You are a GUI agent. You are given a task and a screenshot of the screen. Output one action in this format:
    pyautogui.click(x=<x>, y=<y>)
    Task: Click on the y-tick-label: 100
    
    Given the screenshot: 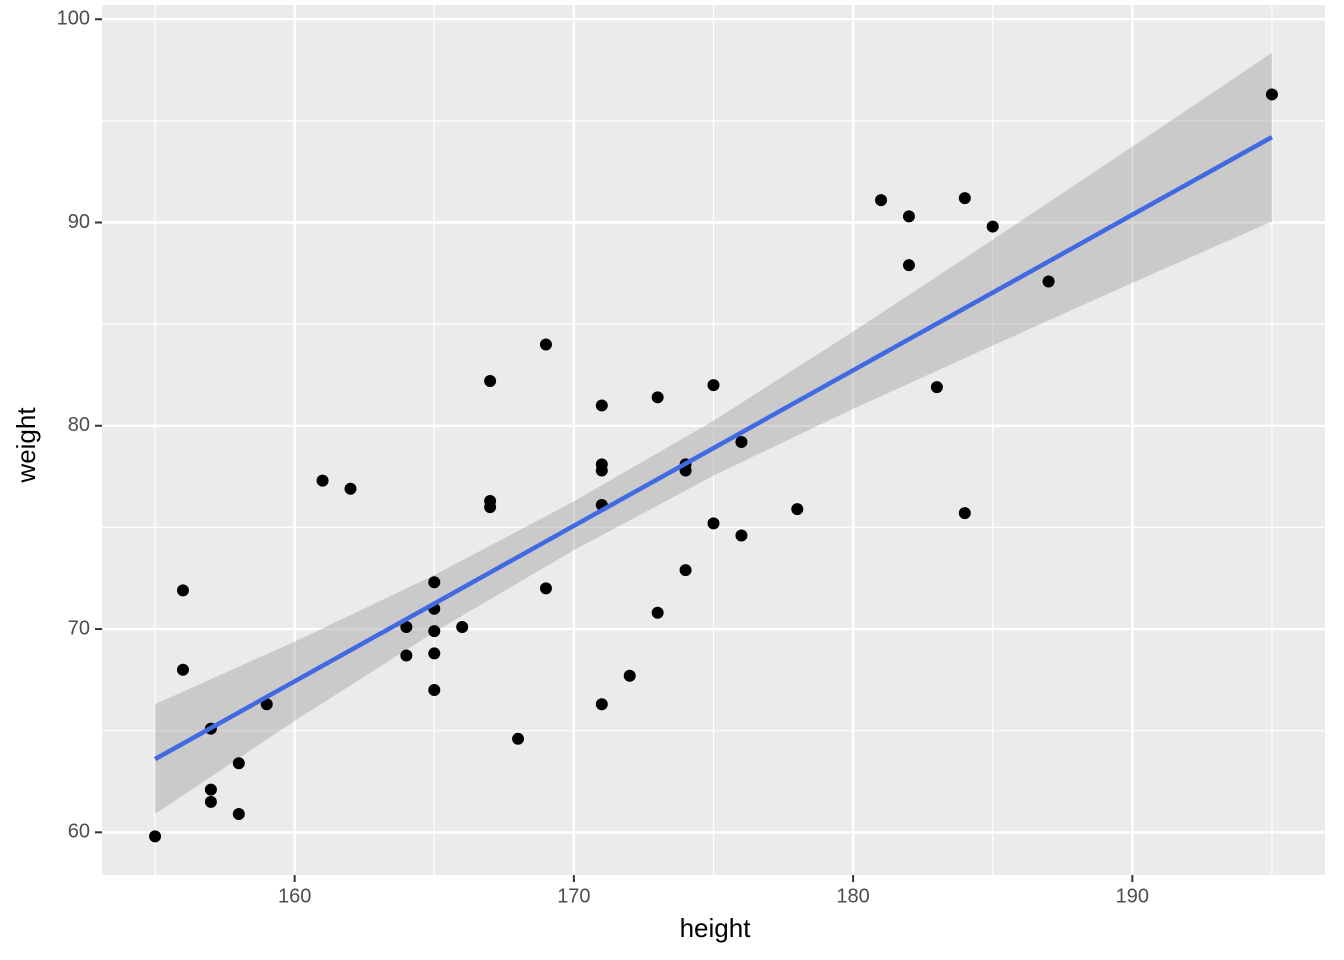 What is the action you would take?
    pyautogui.click(x=73, y=19)
    